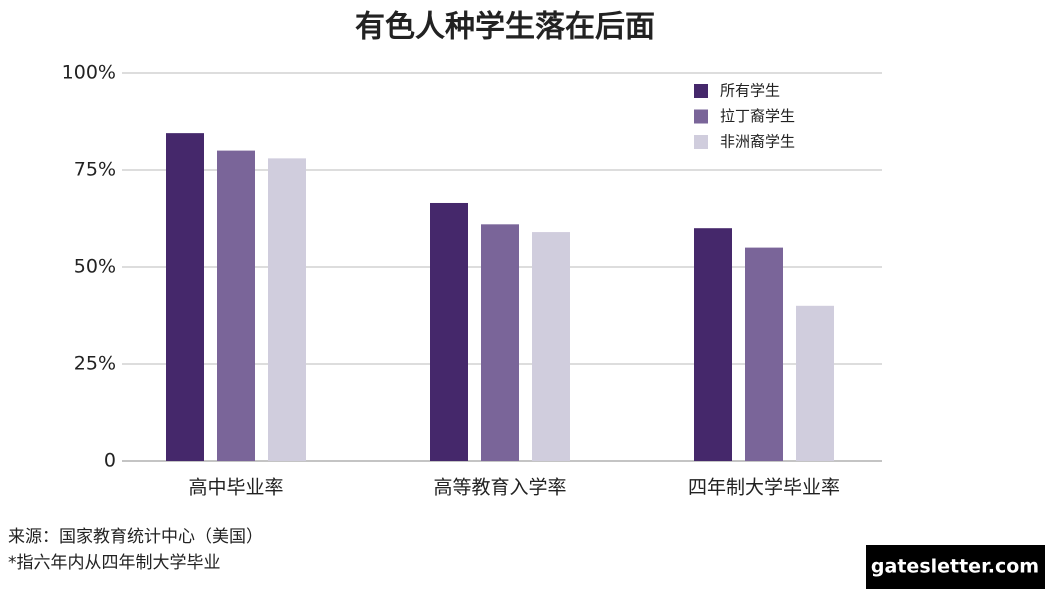 The width and height of the screenshot is (1045, 589). Describe the element at coordinates (110, 461) in the screenshot. I see `y-tick-label: 0` at that location.